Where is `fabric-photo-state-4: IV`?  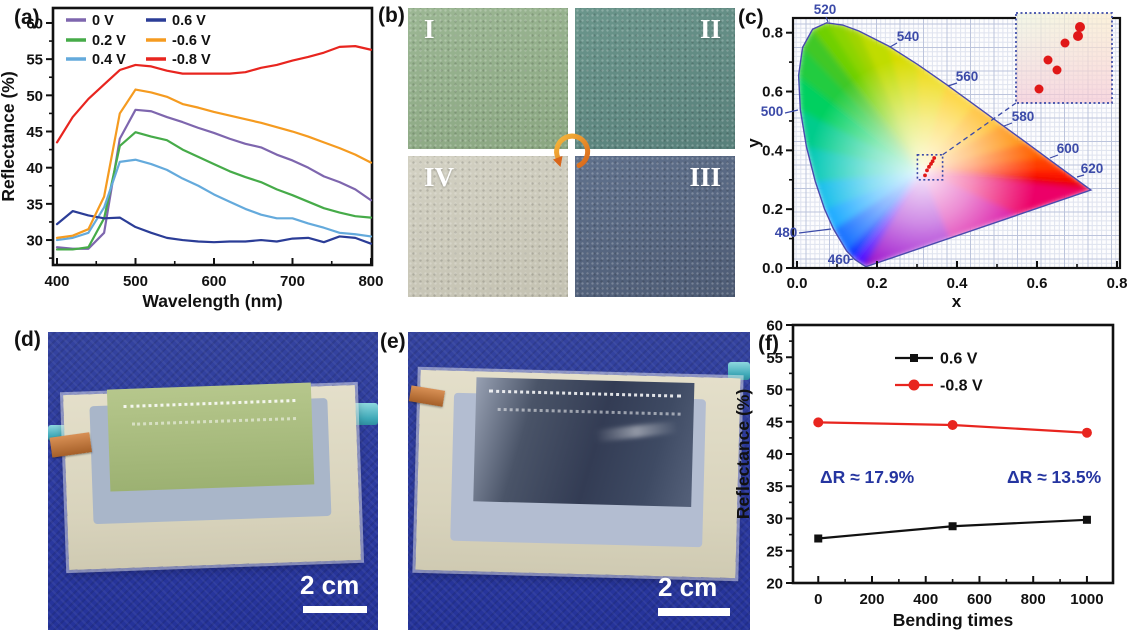
fabric-photo-state-4: IV is located at coordinates (488, 226).